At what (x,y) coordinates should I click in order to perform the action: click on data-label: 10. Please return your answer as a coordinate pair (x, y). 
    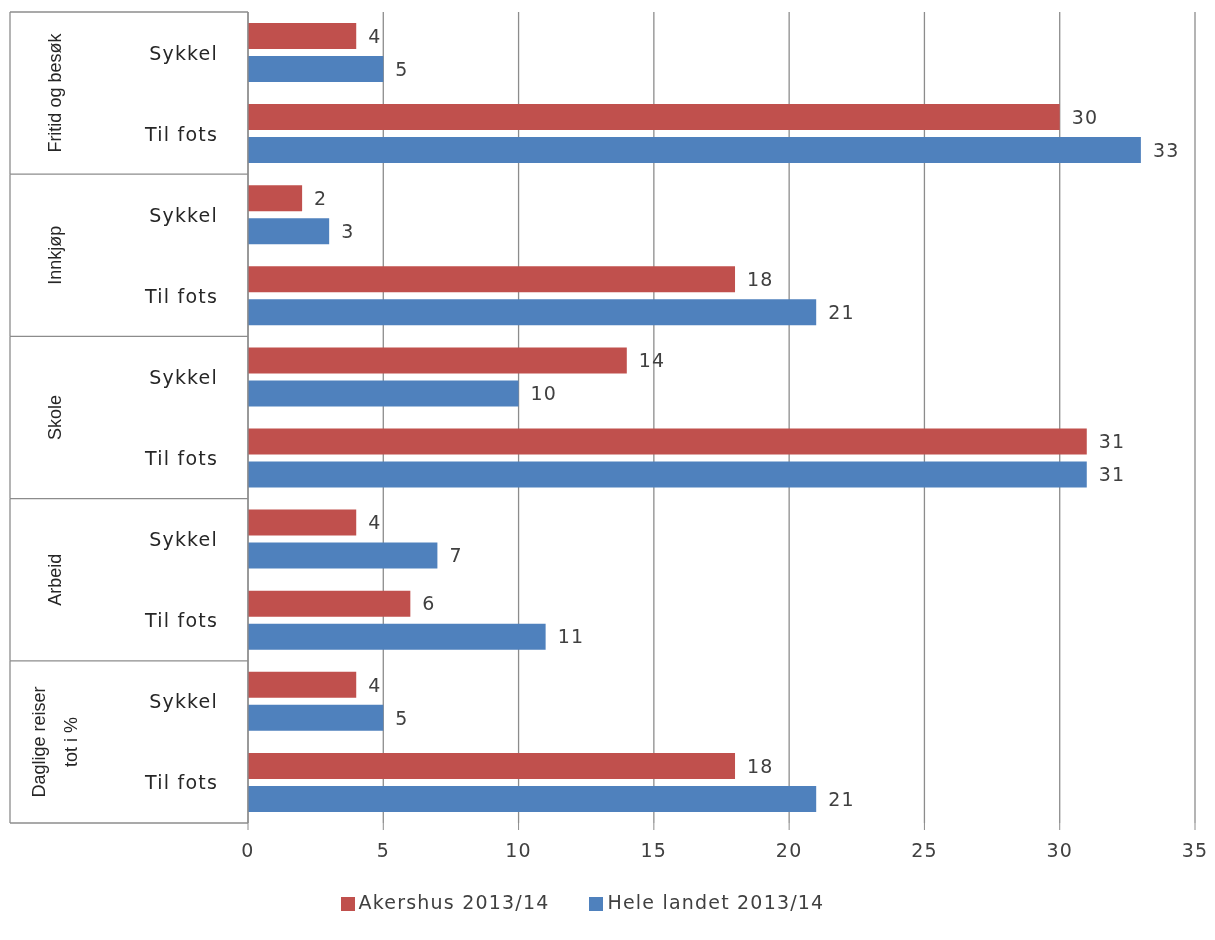
    Looking at the image, I should click on (544, 393).